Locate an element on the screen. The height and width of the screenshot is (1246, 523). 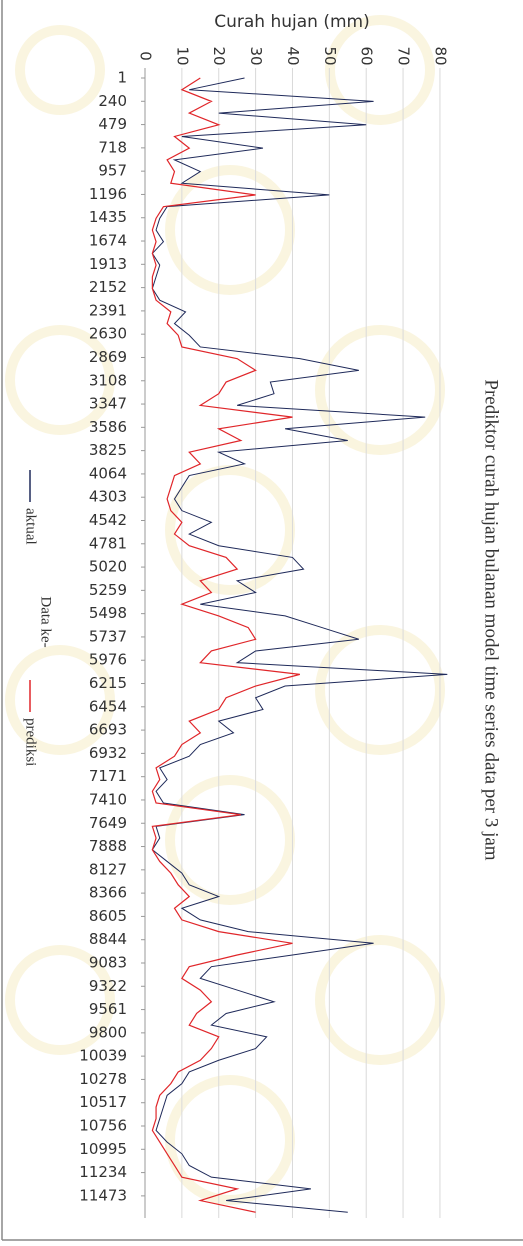
legend-label: aktual is located at coordinates (31, 526).